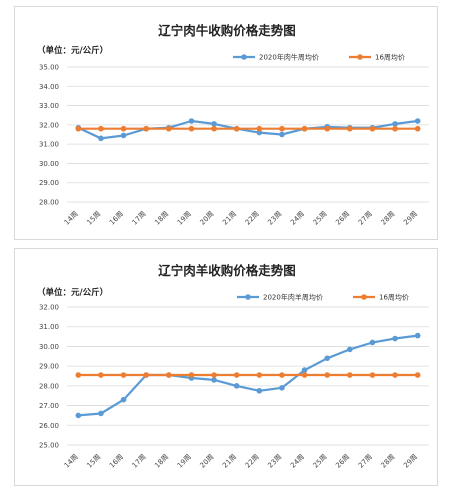 The width and height of the screenshot is (464, 493). What do you see at coordinates (229, 218) in the screenshot?
I see `x-tick-label: 21周` at bounding box center [229, 218].